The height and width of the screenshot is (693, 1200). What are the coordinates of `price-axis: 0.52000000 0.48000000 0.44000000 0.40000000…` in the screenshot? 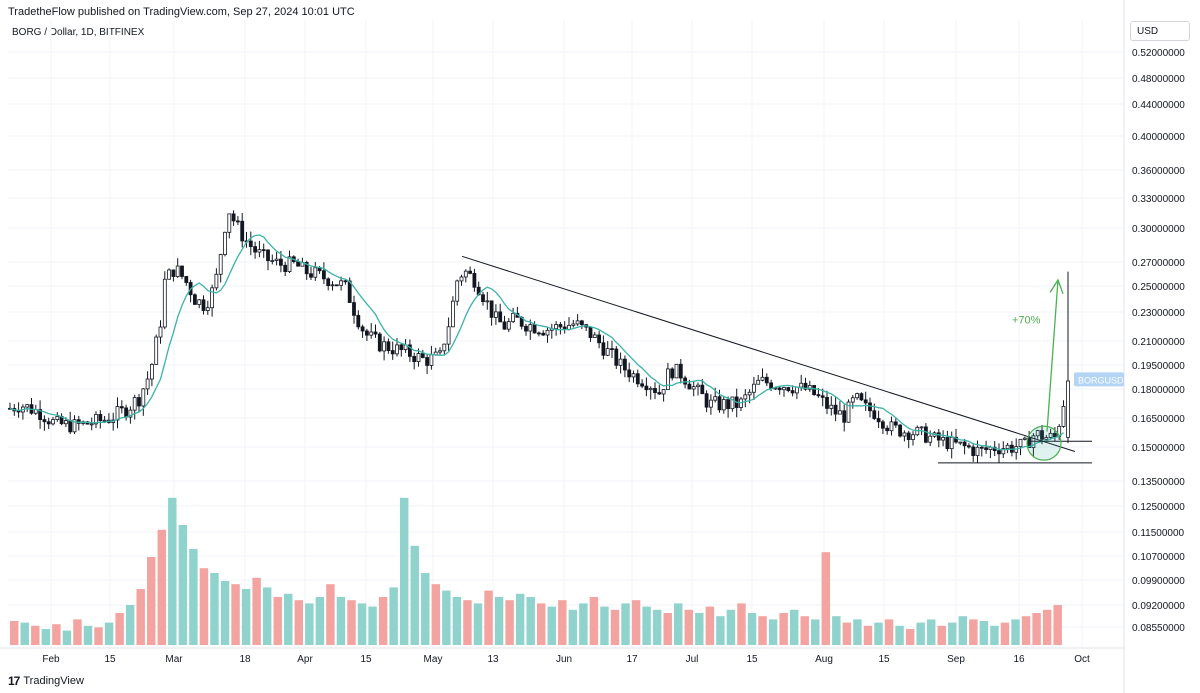 It's located at (1158, 341).